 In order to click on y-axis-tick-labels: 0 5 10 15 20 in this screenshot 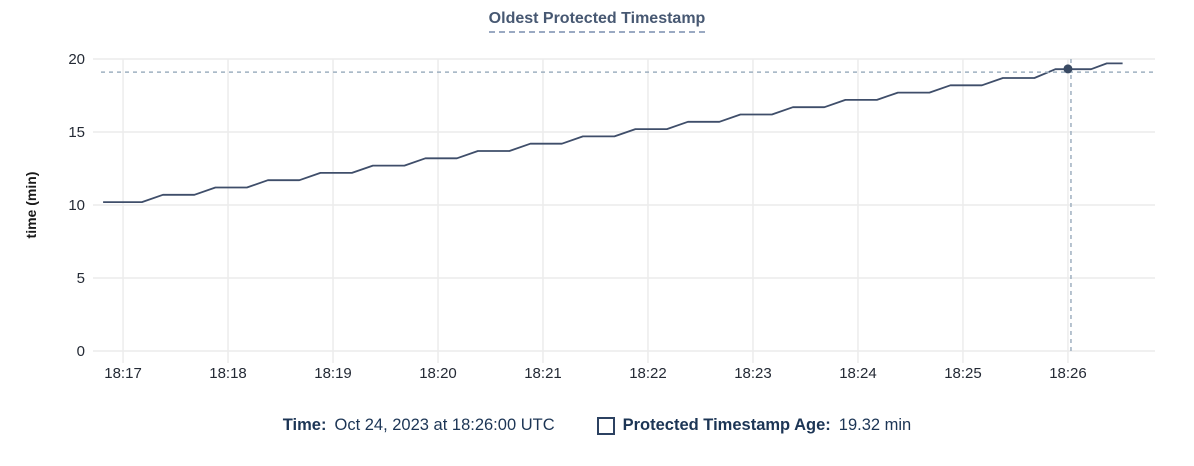, I will do `click(76, 205)`.